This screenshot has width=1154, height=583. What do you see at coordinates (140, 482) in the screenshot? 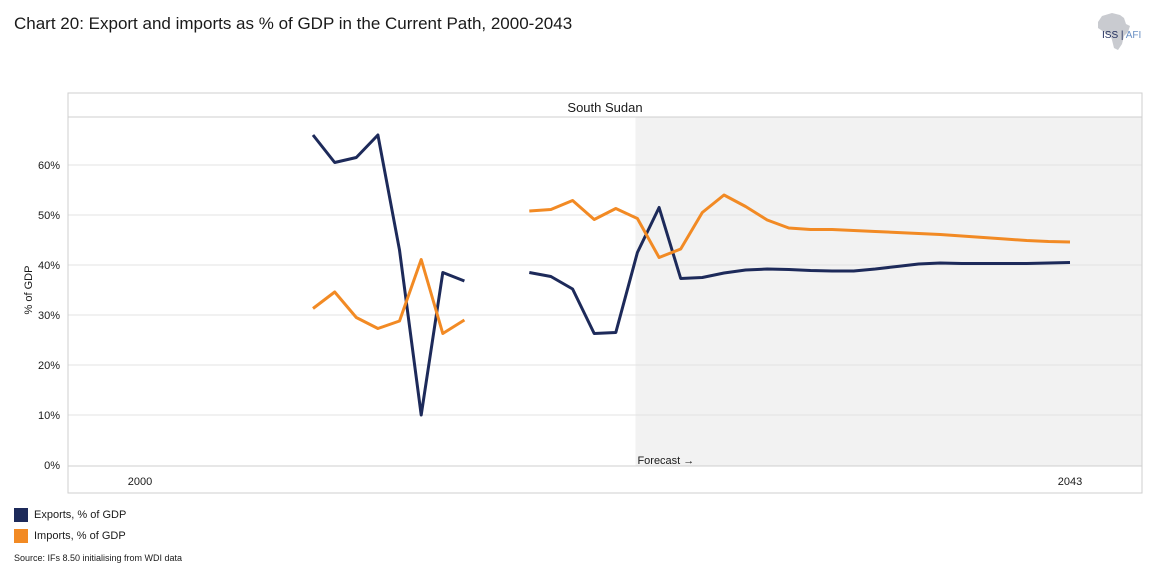
I see `x-tick-label: 2000` at bounding box center [140, 482].